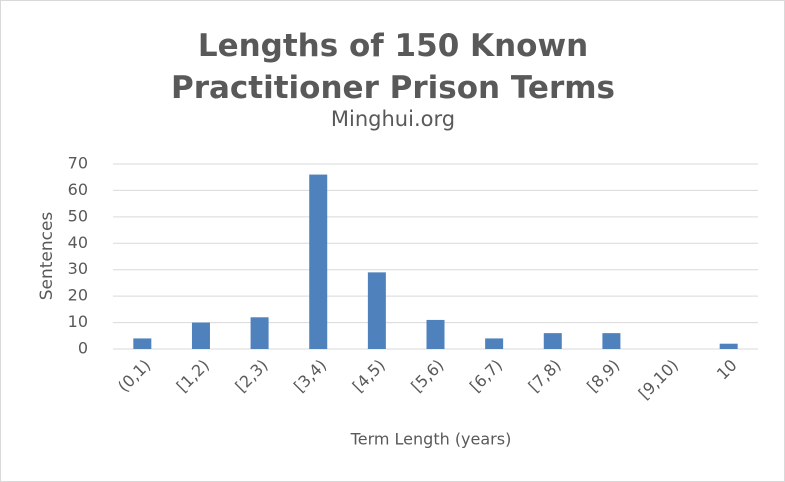  I want to click on y-tick-label: 50, so click(78, 215).